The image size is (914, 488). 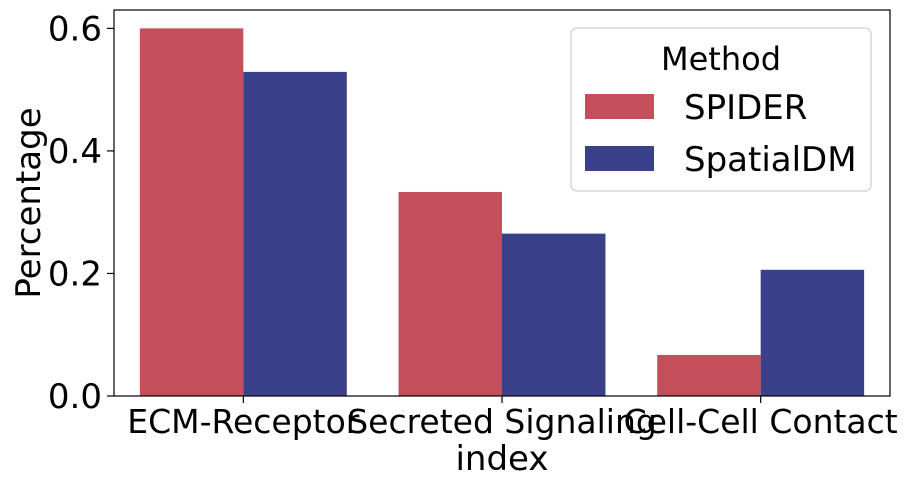 I want to click on bar-spider-cell-cell-contact, so click(x=709, y=375).